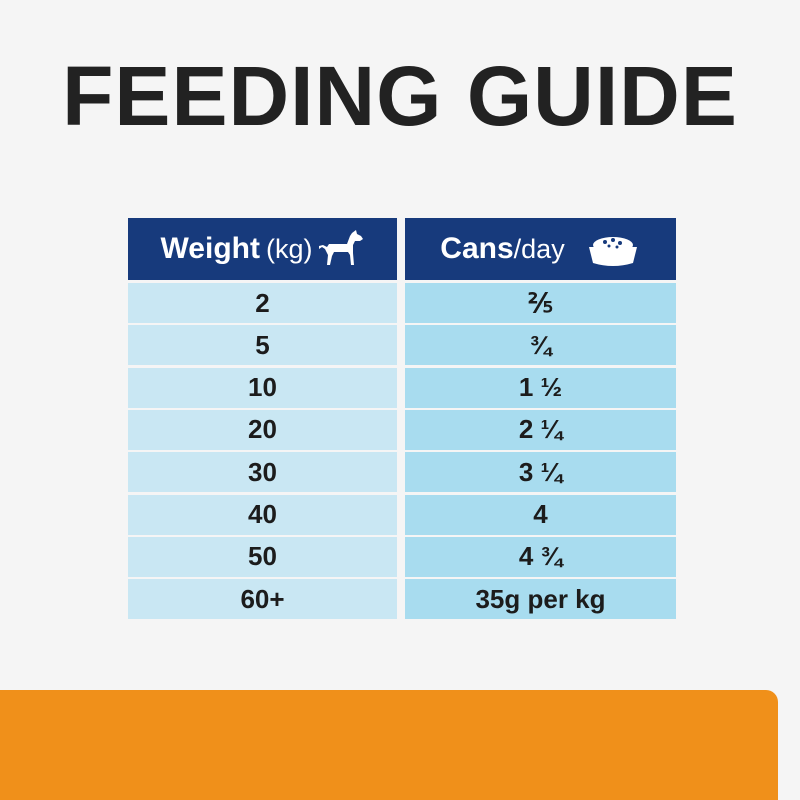  I want to click on cans-cell: 2 ¼, so click(540, 429).